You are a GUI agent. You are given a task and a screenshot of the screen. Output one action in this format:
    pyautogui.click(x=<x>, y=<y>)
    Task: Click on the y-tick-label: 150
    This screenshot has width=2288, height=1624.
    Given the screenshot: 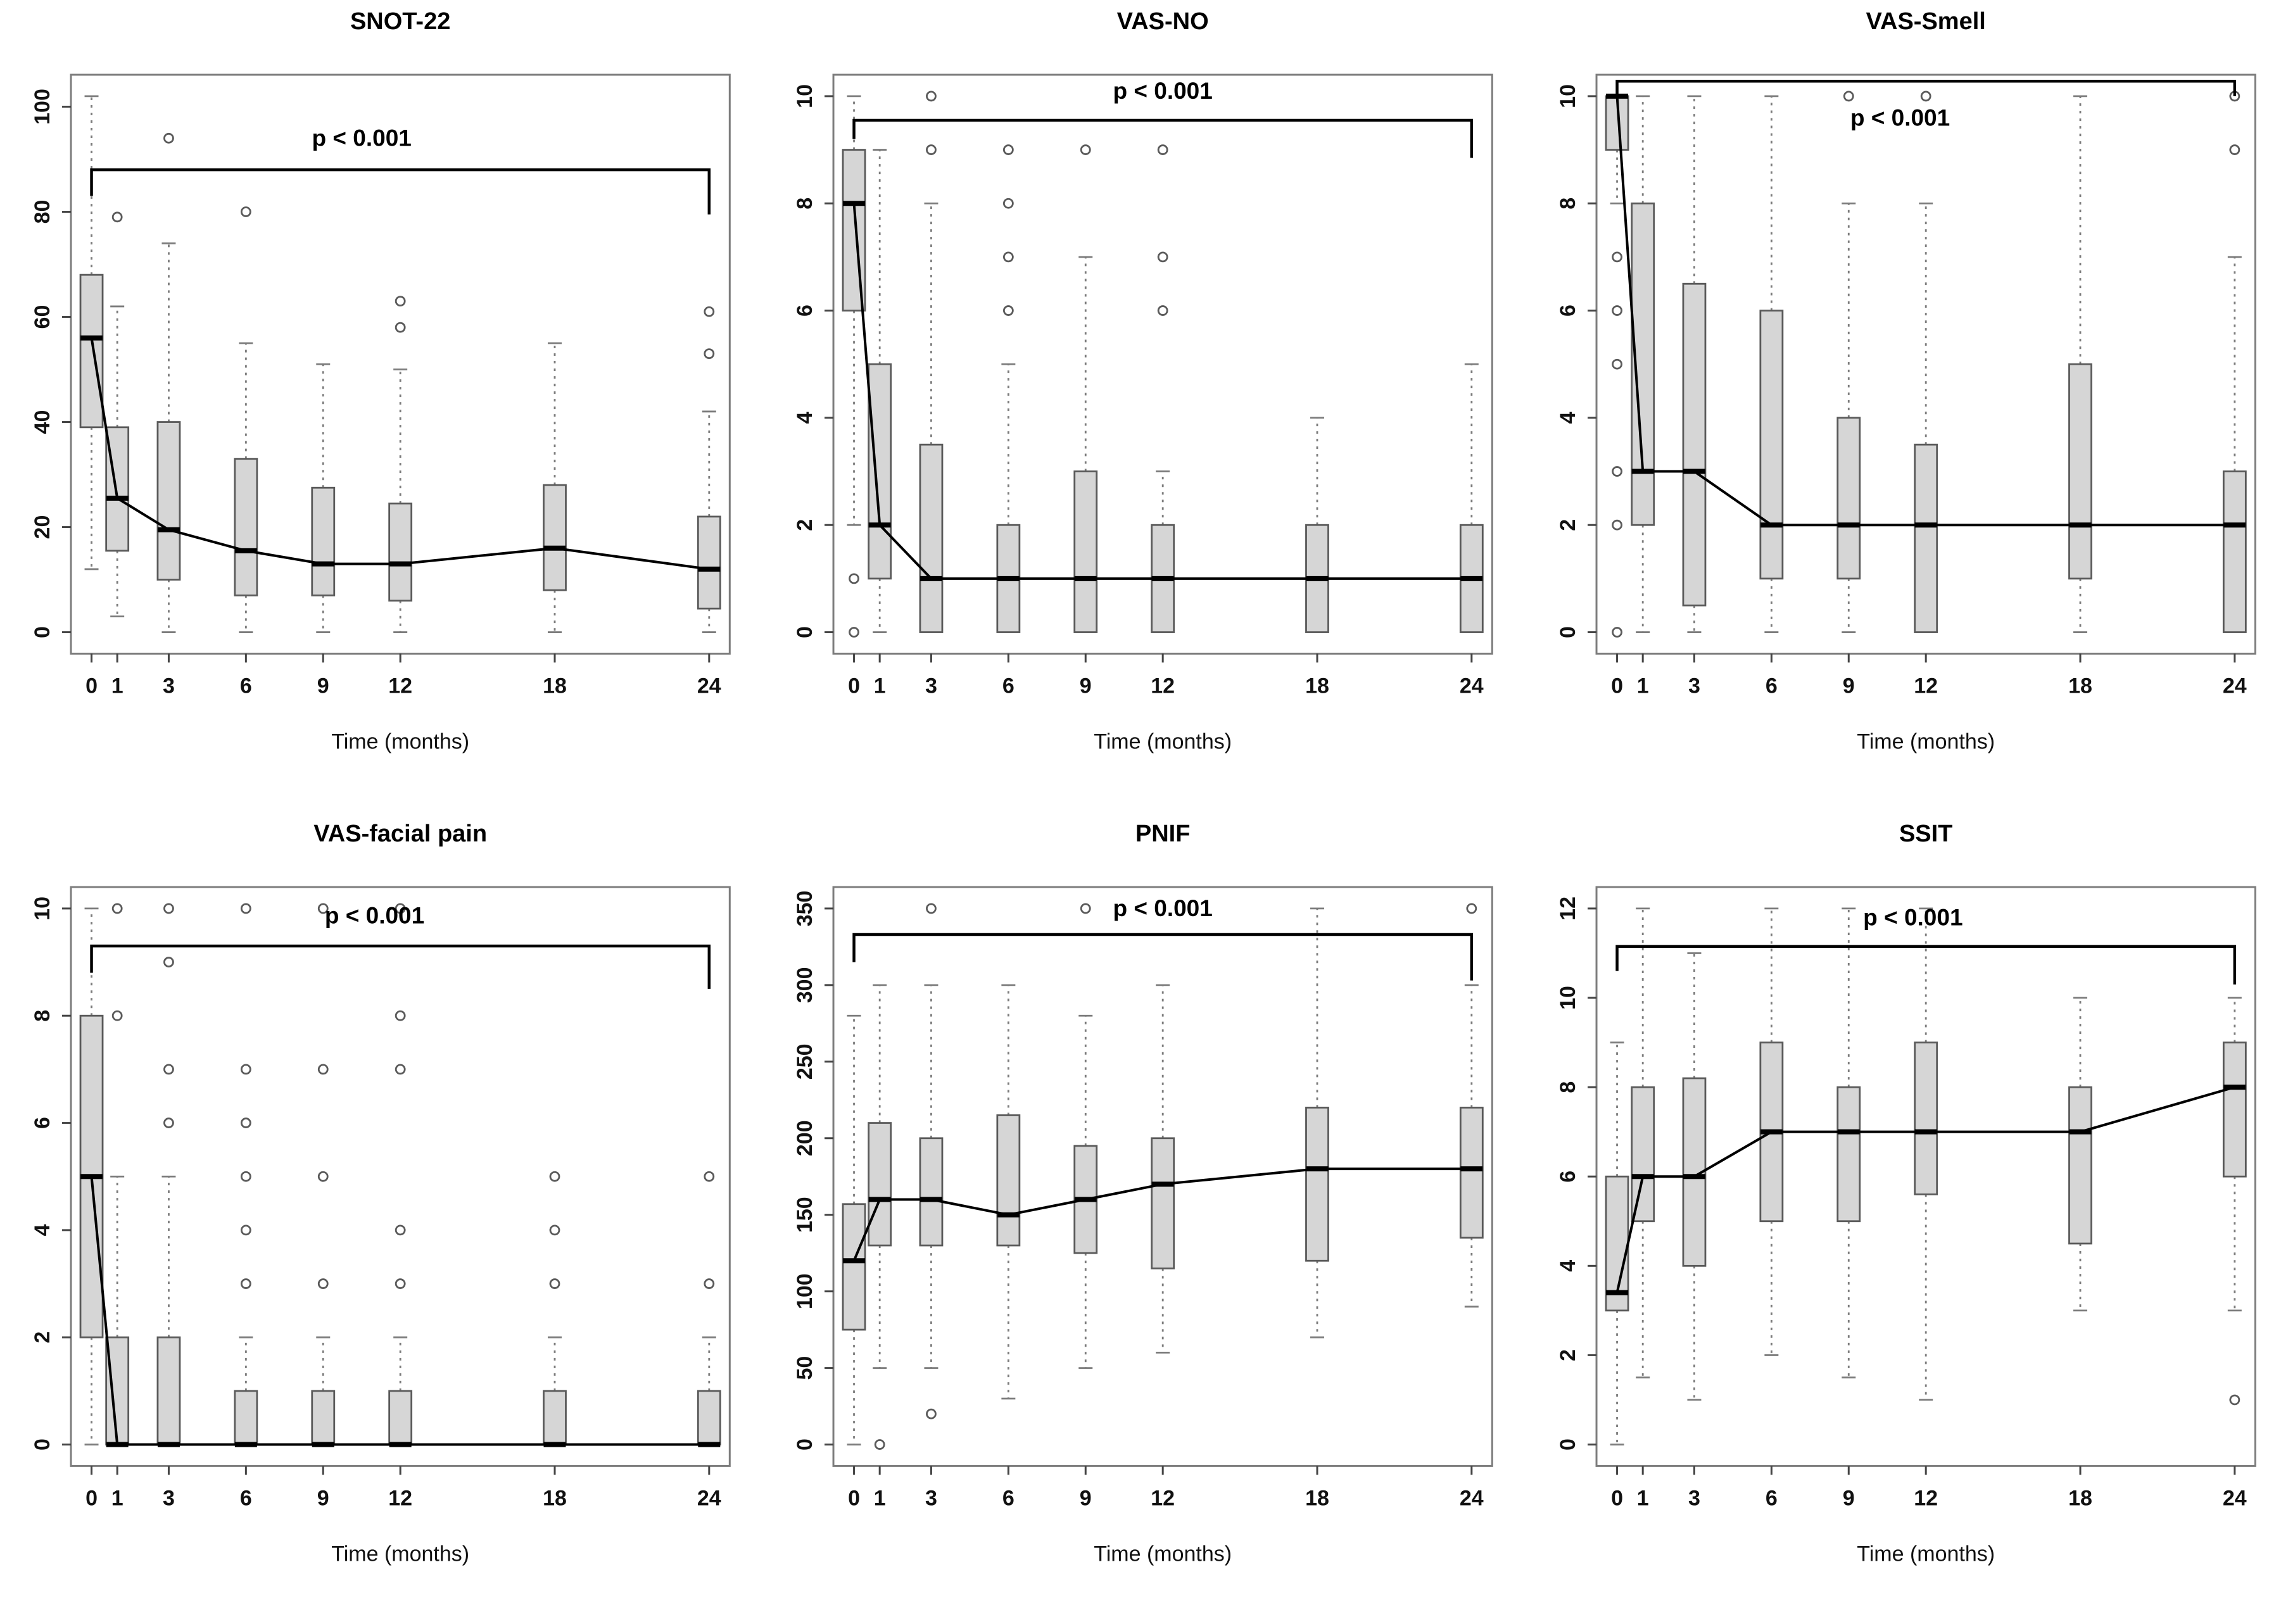 What is the action you would take?
    pyautogui.click(x=805, y=1215)
    